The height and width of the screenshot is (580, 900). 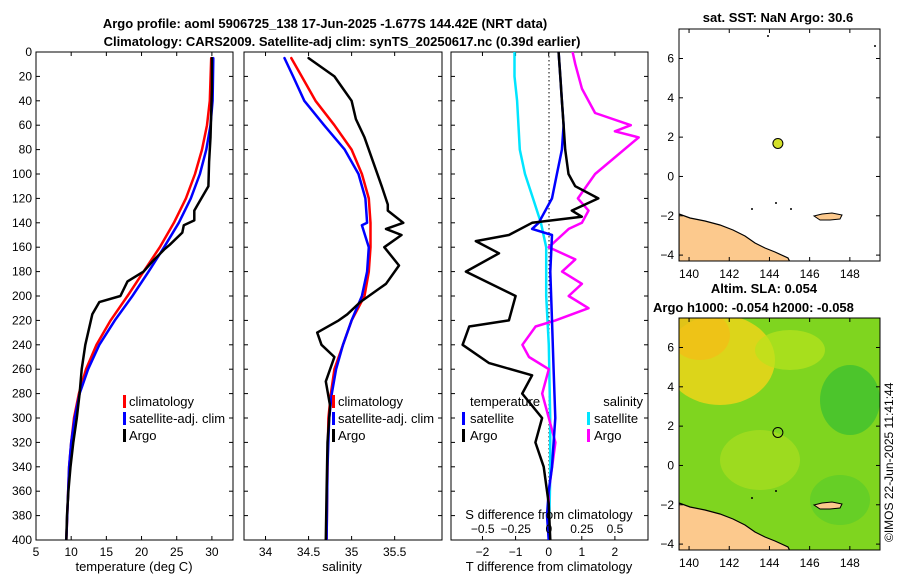 What do you see at coordinates (483, 552) in the screenshot?
I see `x-tick-label: −2` at bounding box center [483, 552].